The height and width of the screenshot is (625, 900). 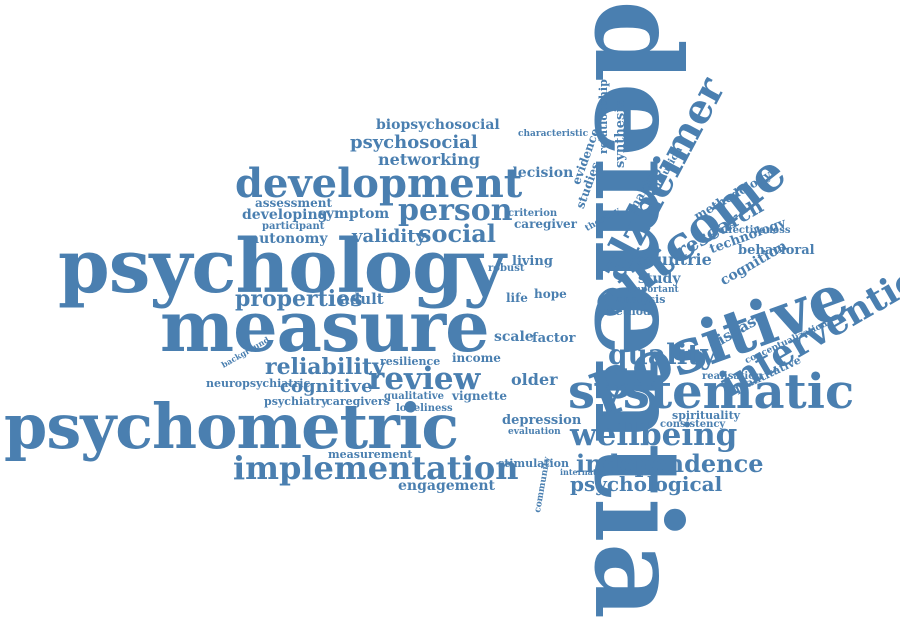 What do you see at coordinates (550, 294) in the screenshot?
I see `word-hope: hope` at bounding box center [550, 294].